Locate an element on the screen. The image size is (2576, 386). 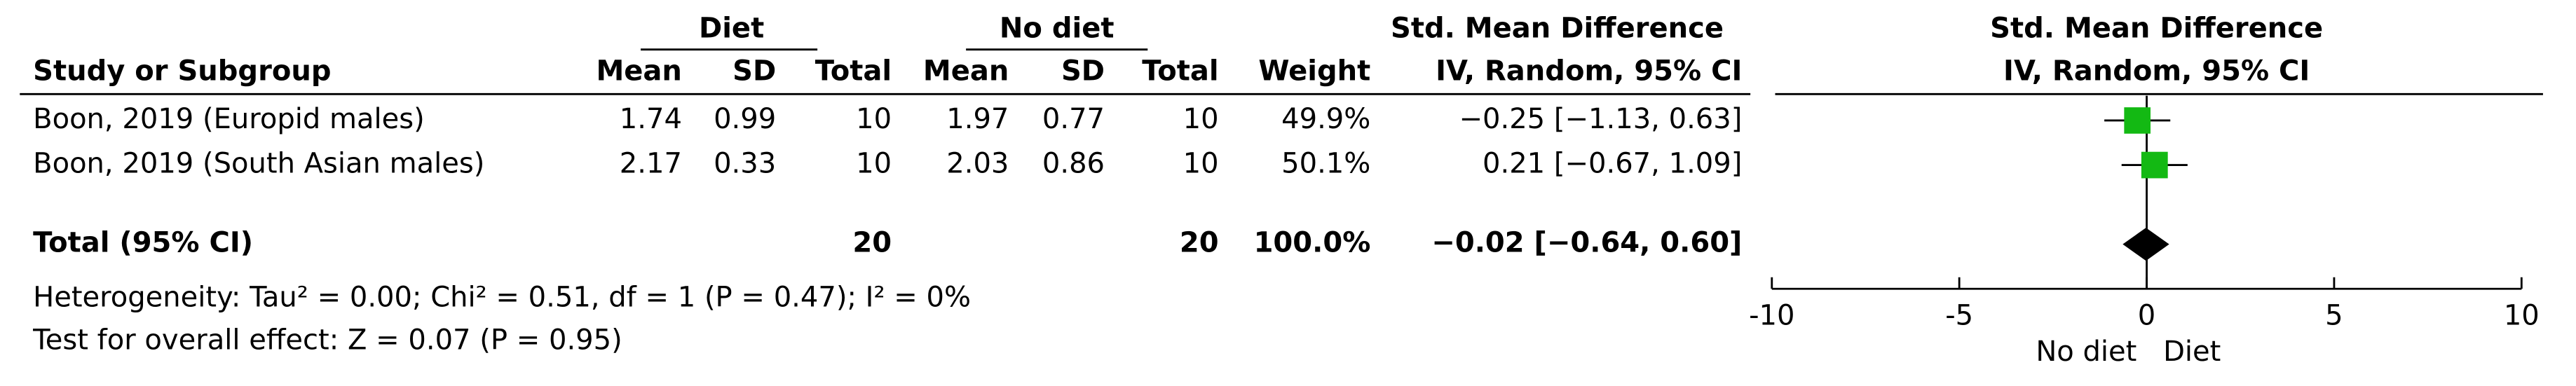
table-cell: 1.74 is located at coordinates (651, 119).